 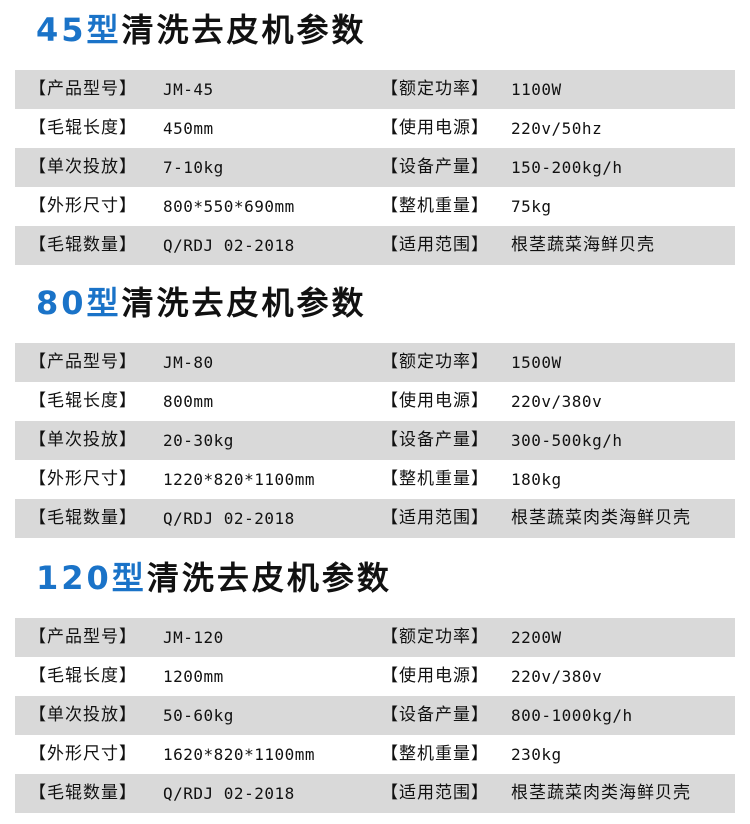 What do you see at coordinates (188, 89) in the screenshot?
I see `spec-value: JM-45` at bounding box center [188, 89].